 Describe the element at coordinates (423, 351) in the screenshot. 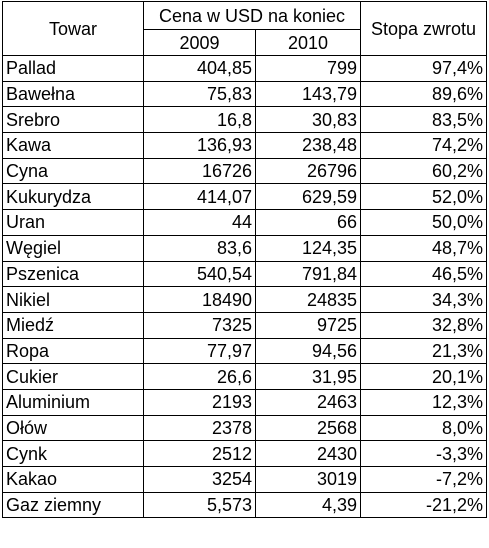

I see `return-cell: 21,3%` at that location.